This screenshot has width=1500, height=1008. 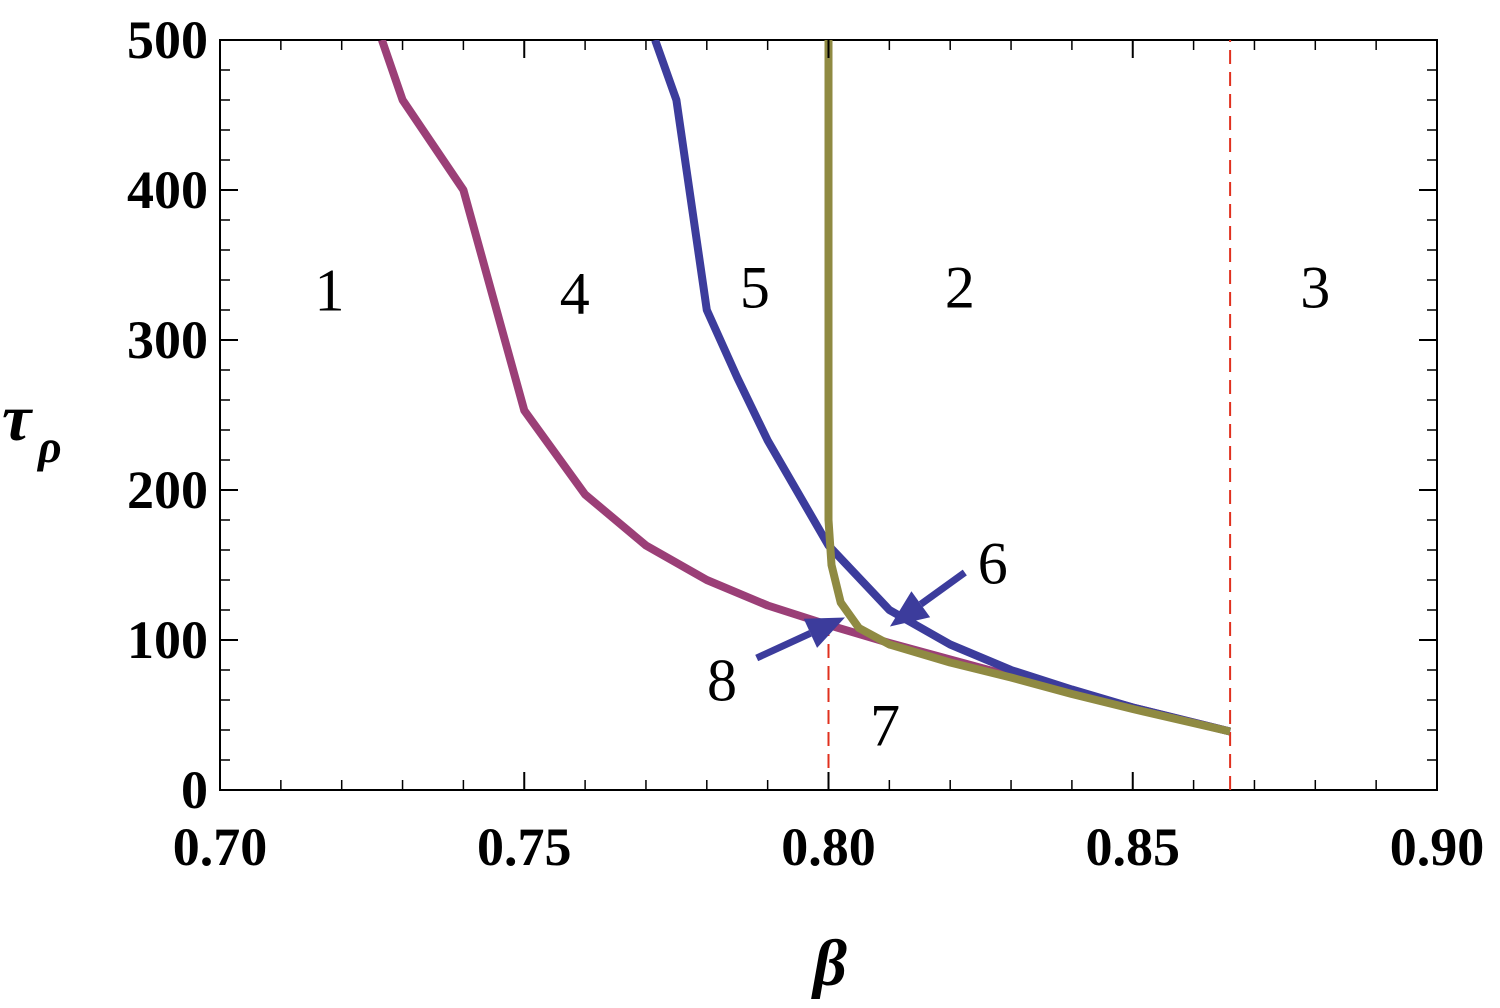 What do you see at coordinates (167, 640) in the screenshot?
I see `y-tick-label: 100` at bounding box center [167, 640].